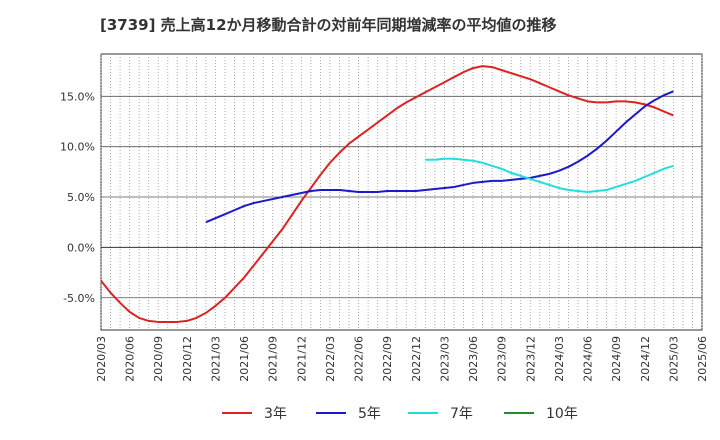 This screenshot has width=720, height=440. I want to click on x-tick-label: 2020/03, so click(101, 359).